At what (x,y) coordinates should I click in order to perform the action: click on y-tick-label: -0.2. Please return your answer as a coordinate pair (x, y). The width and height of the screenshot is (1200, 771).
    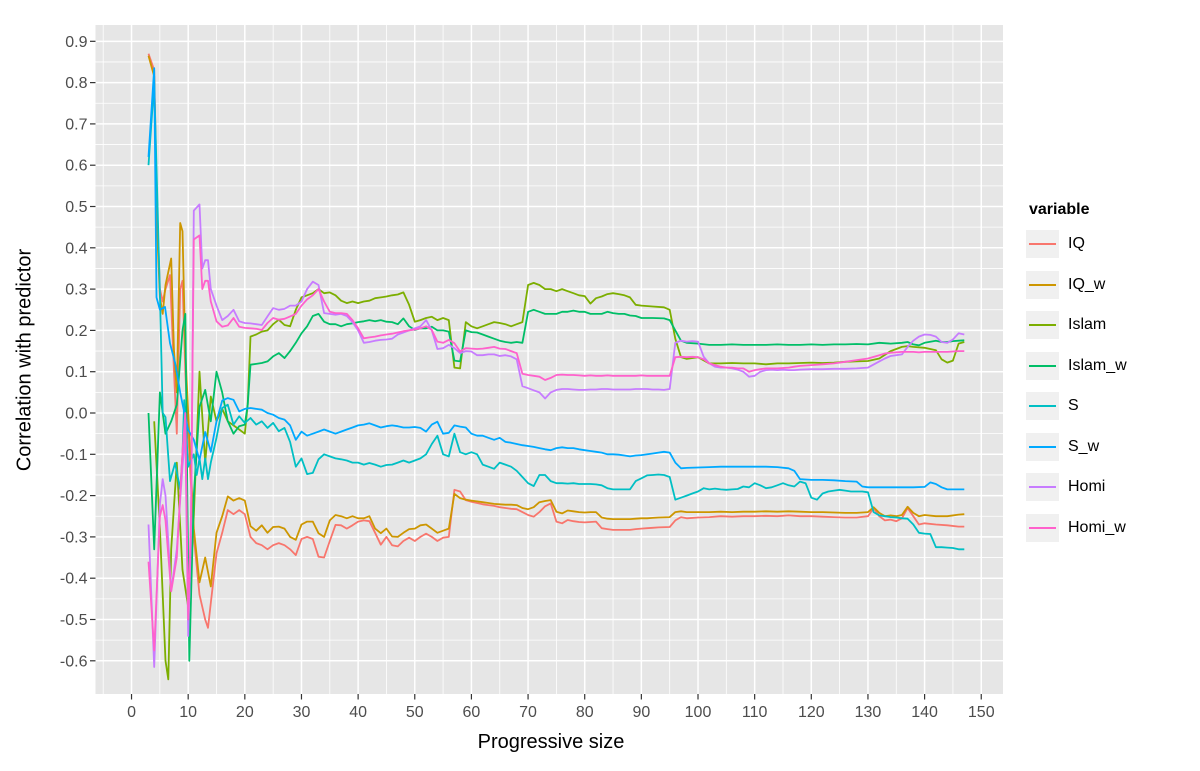
    Looking at the image, I should click on (74, 496).